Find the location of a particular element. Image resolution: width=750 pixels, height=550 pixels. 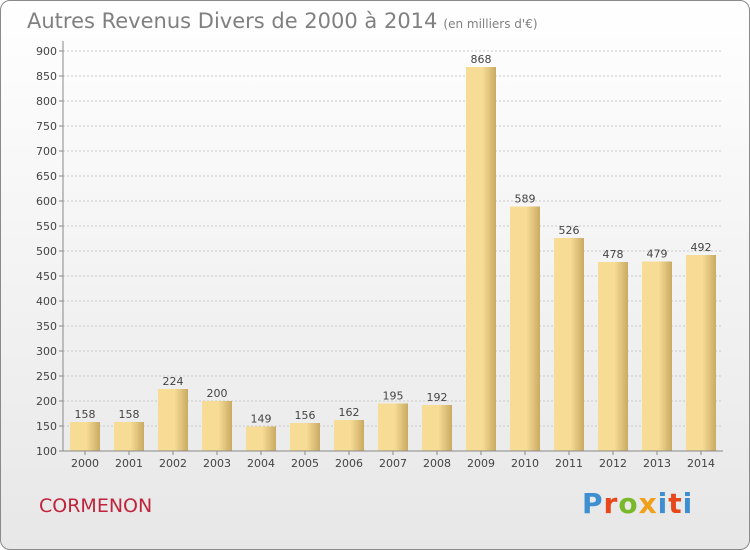

data-label: 149 is located at coordinates (261, 419).